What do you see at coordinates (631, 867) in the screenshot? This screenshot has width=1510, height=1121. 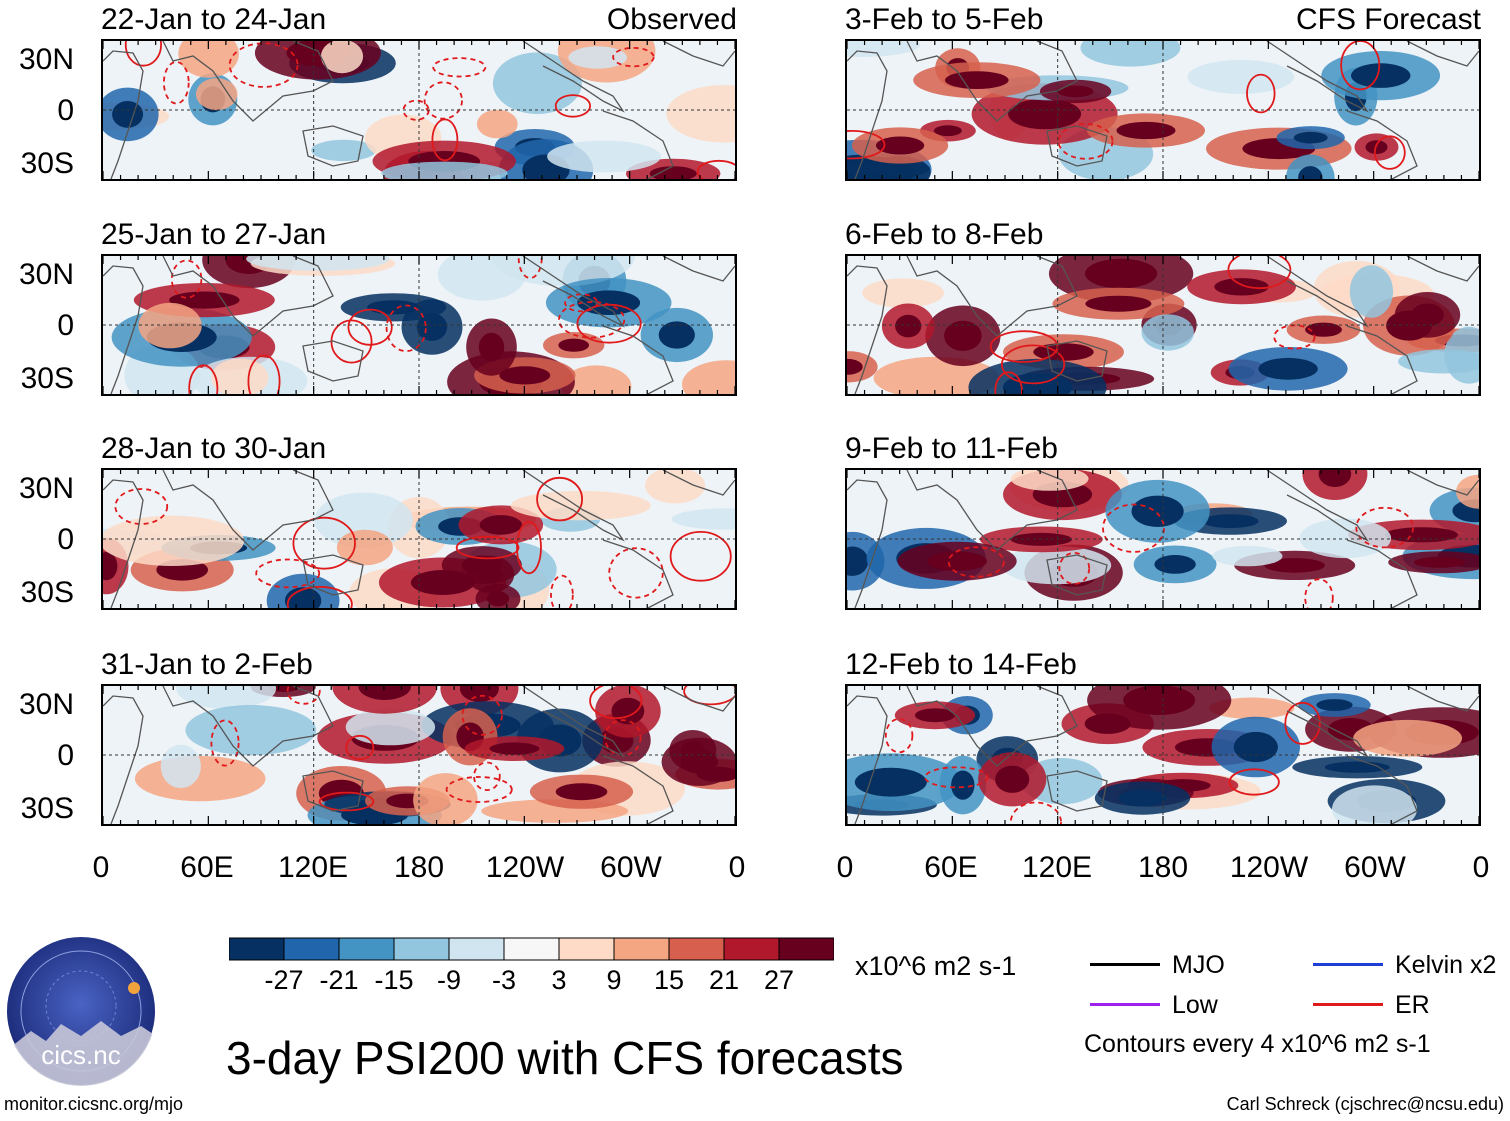 I see `lon-tick-label: 60W` at bounding box center [631, 867].